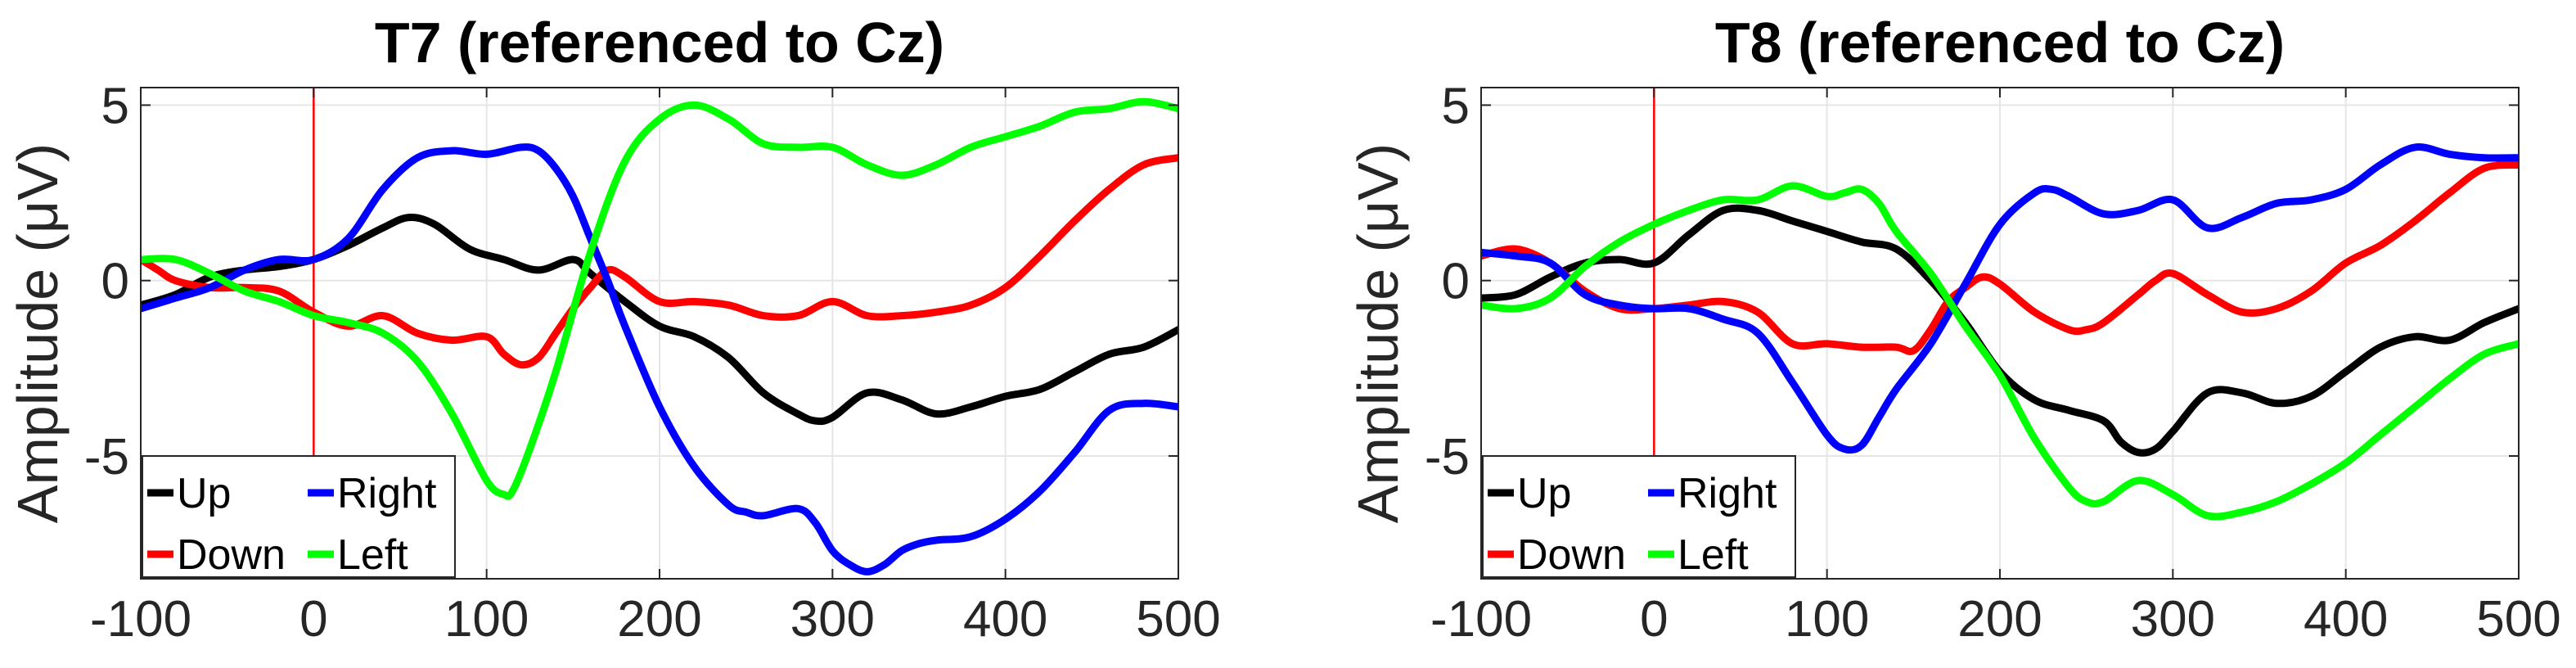 This screenshot has height=668, width=2576. Describe the element at coordinates (2000, 42) in the screenshot. I see `chart-title: T8 (referenced to Cz)` at that location.